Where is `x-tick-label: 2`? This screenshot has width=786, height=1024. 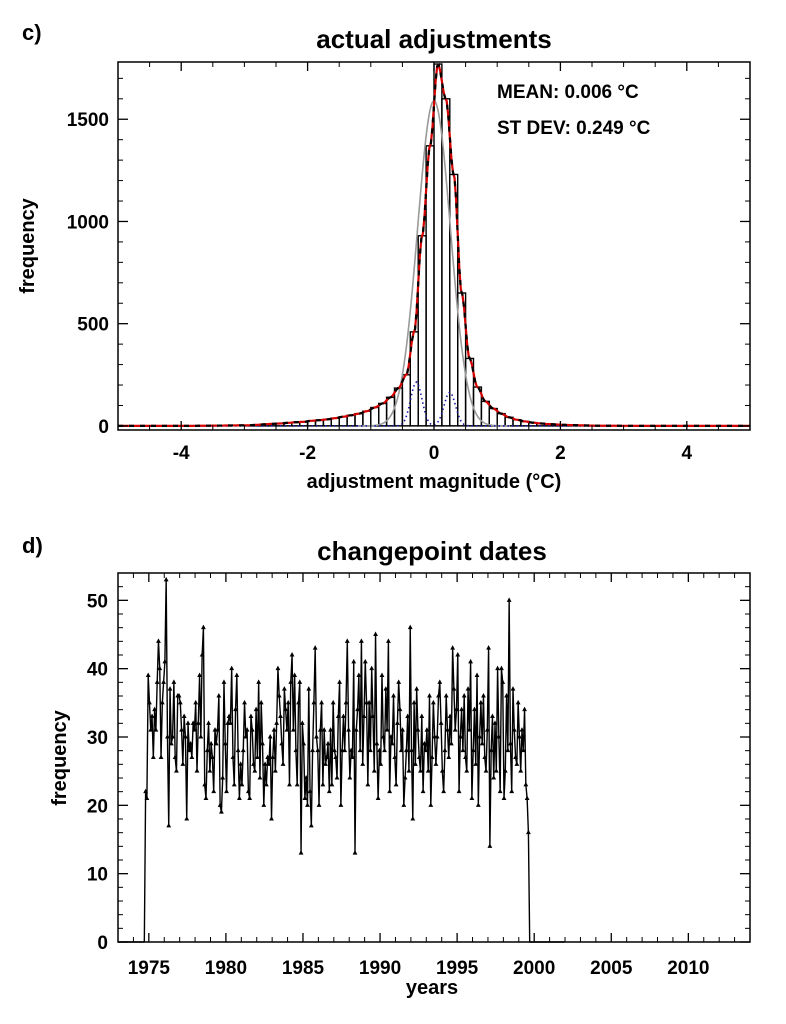
x-tick-label: 2 is located at coordinates (560, 453).